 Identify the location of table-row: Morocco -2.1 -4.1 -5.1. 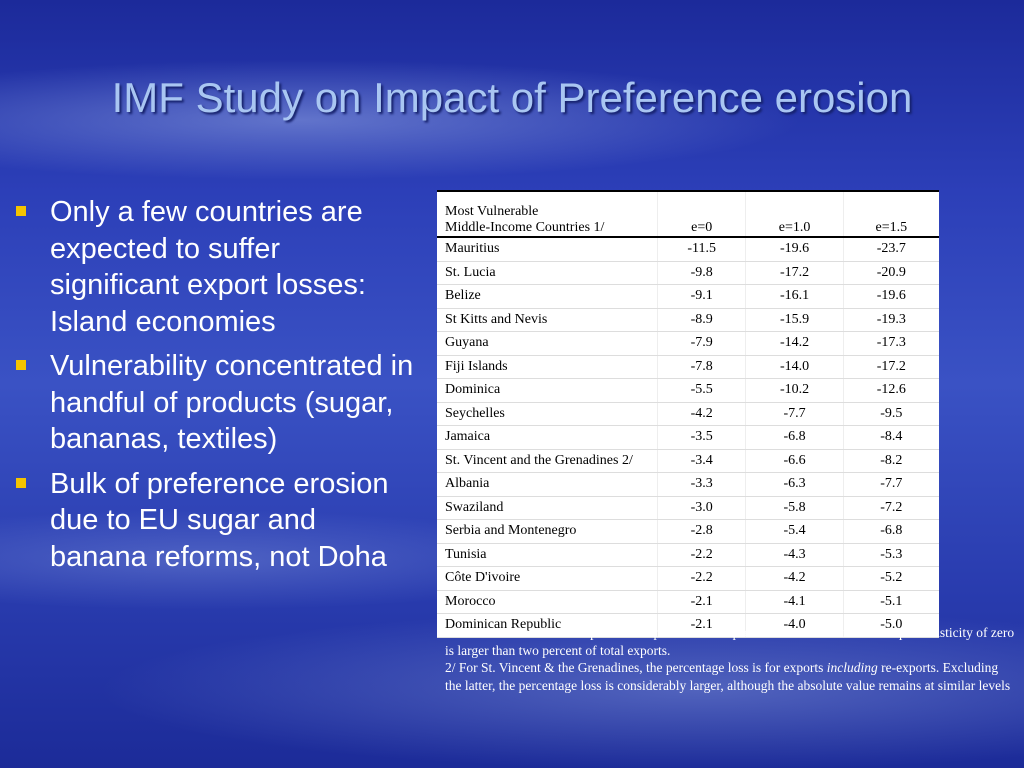
(688, 602).